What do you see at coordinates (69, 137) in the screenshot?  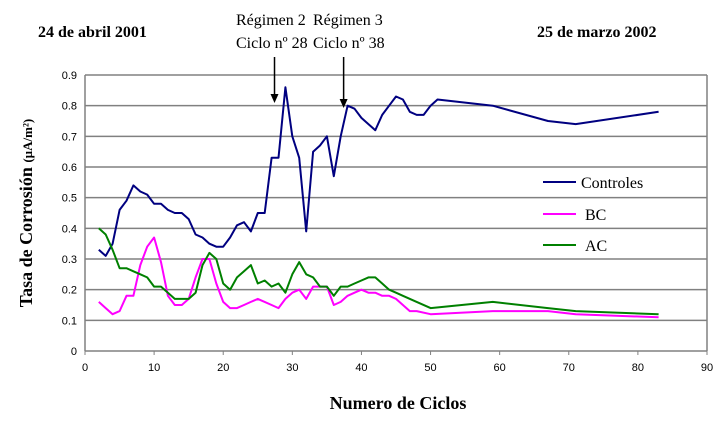 I see `y-tick-label: 0.7` at bounding box center [69, 137].